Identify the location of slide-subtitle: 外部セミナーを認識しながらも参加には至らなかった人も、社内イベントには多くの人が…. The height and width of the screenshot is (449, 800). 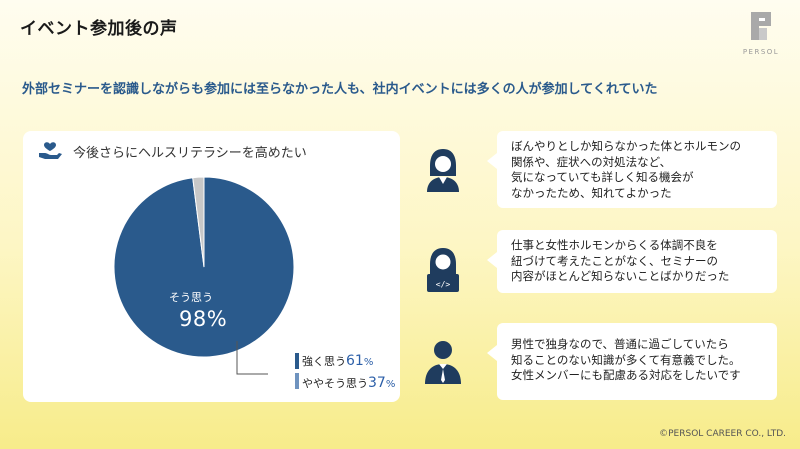
(340, 89).